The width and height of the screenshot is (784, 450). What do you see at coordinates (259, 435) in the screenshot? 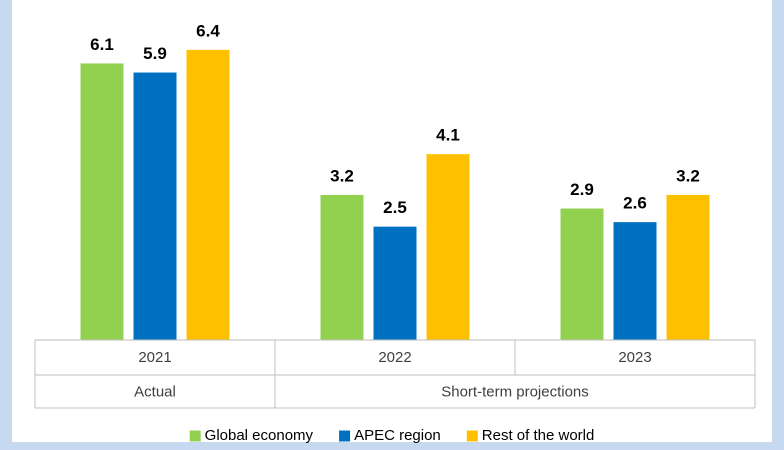
I see `legend-label: Global economy` at bounding box center [259, 435].